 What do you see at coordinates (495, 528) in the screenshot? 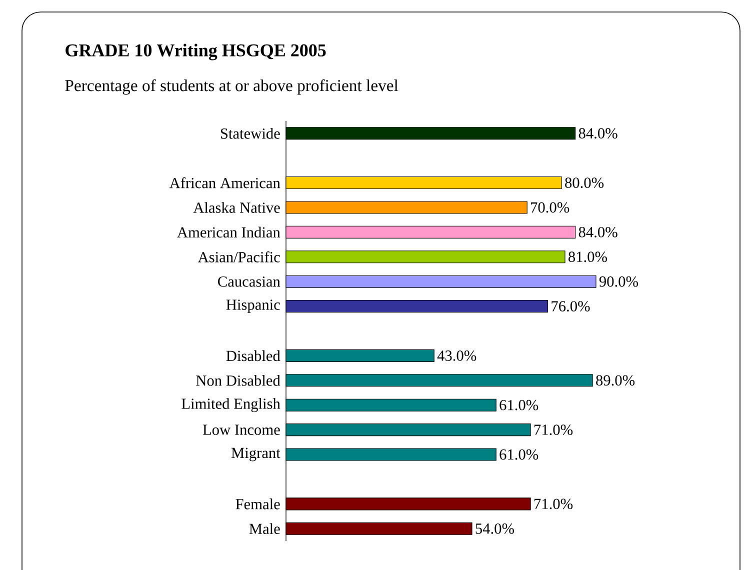
I see `data-label: 54.0%` at bounding box center [495, 528].